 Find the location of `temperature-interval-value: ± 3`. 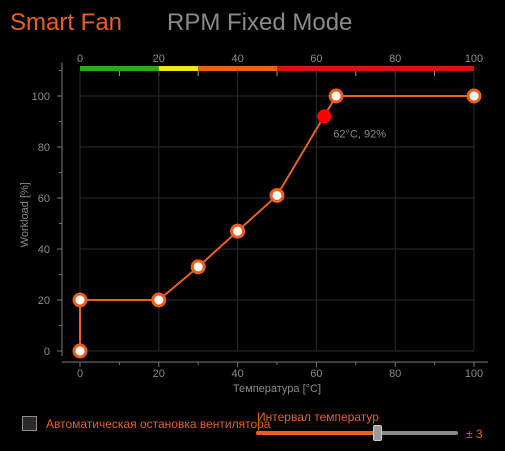

temperature-interval-value: ± 3 is located at coordinates (474, 434).